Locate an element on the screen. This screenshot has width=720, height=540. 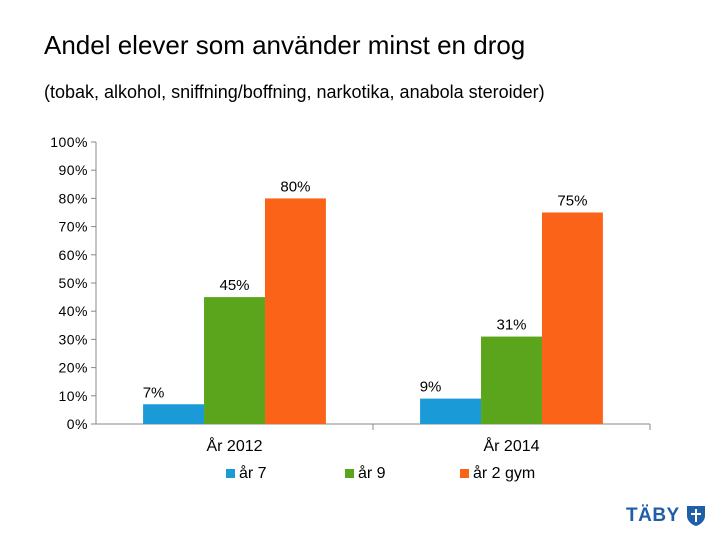
y-tick-label: 40% is located at coordinates (73, 311).